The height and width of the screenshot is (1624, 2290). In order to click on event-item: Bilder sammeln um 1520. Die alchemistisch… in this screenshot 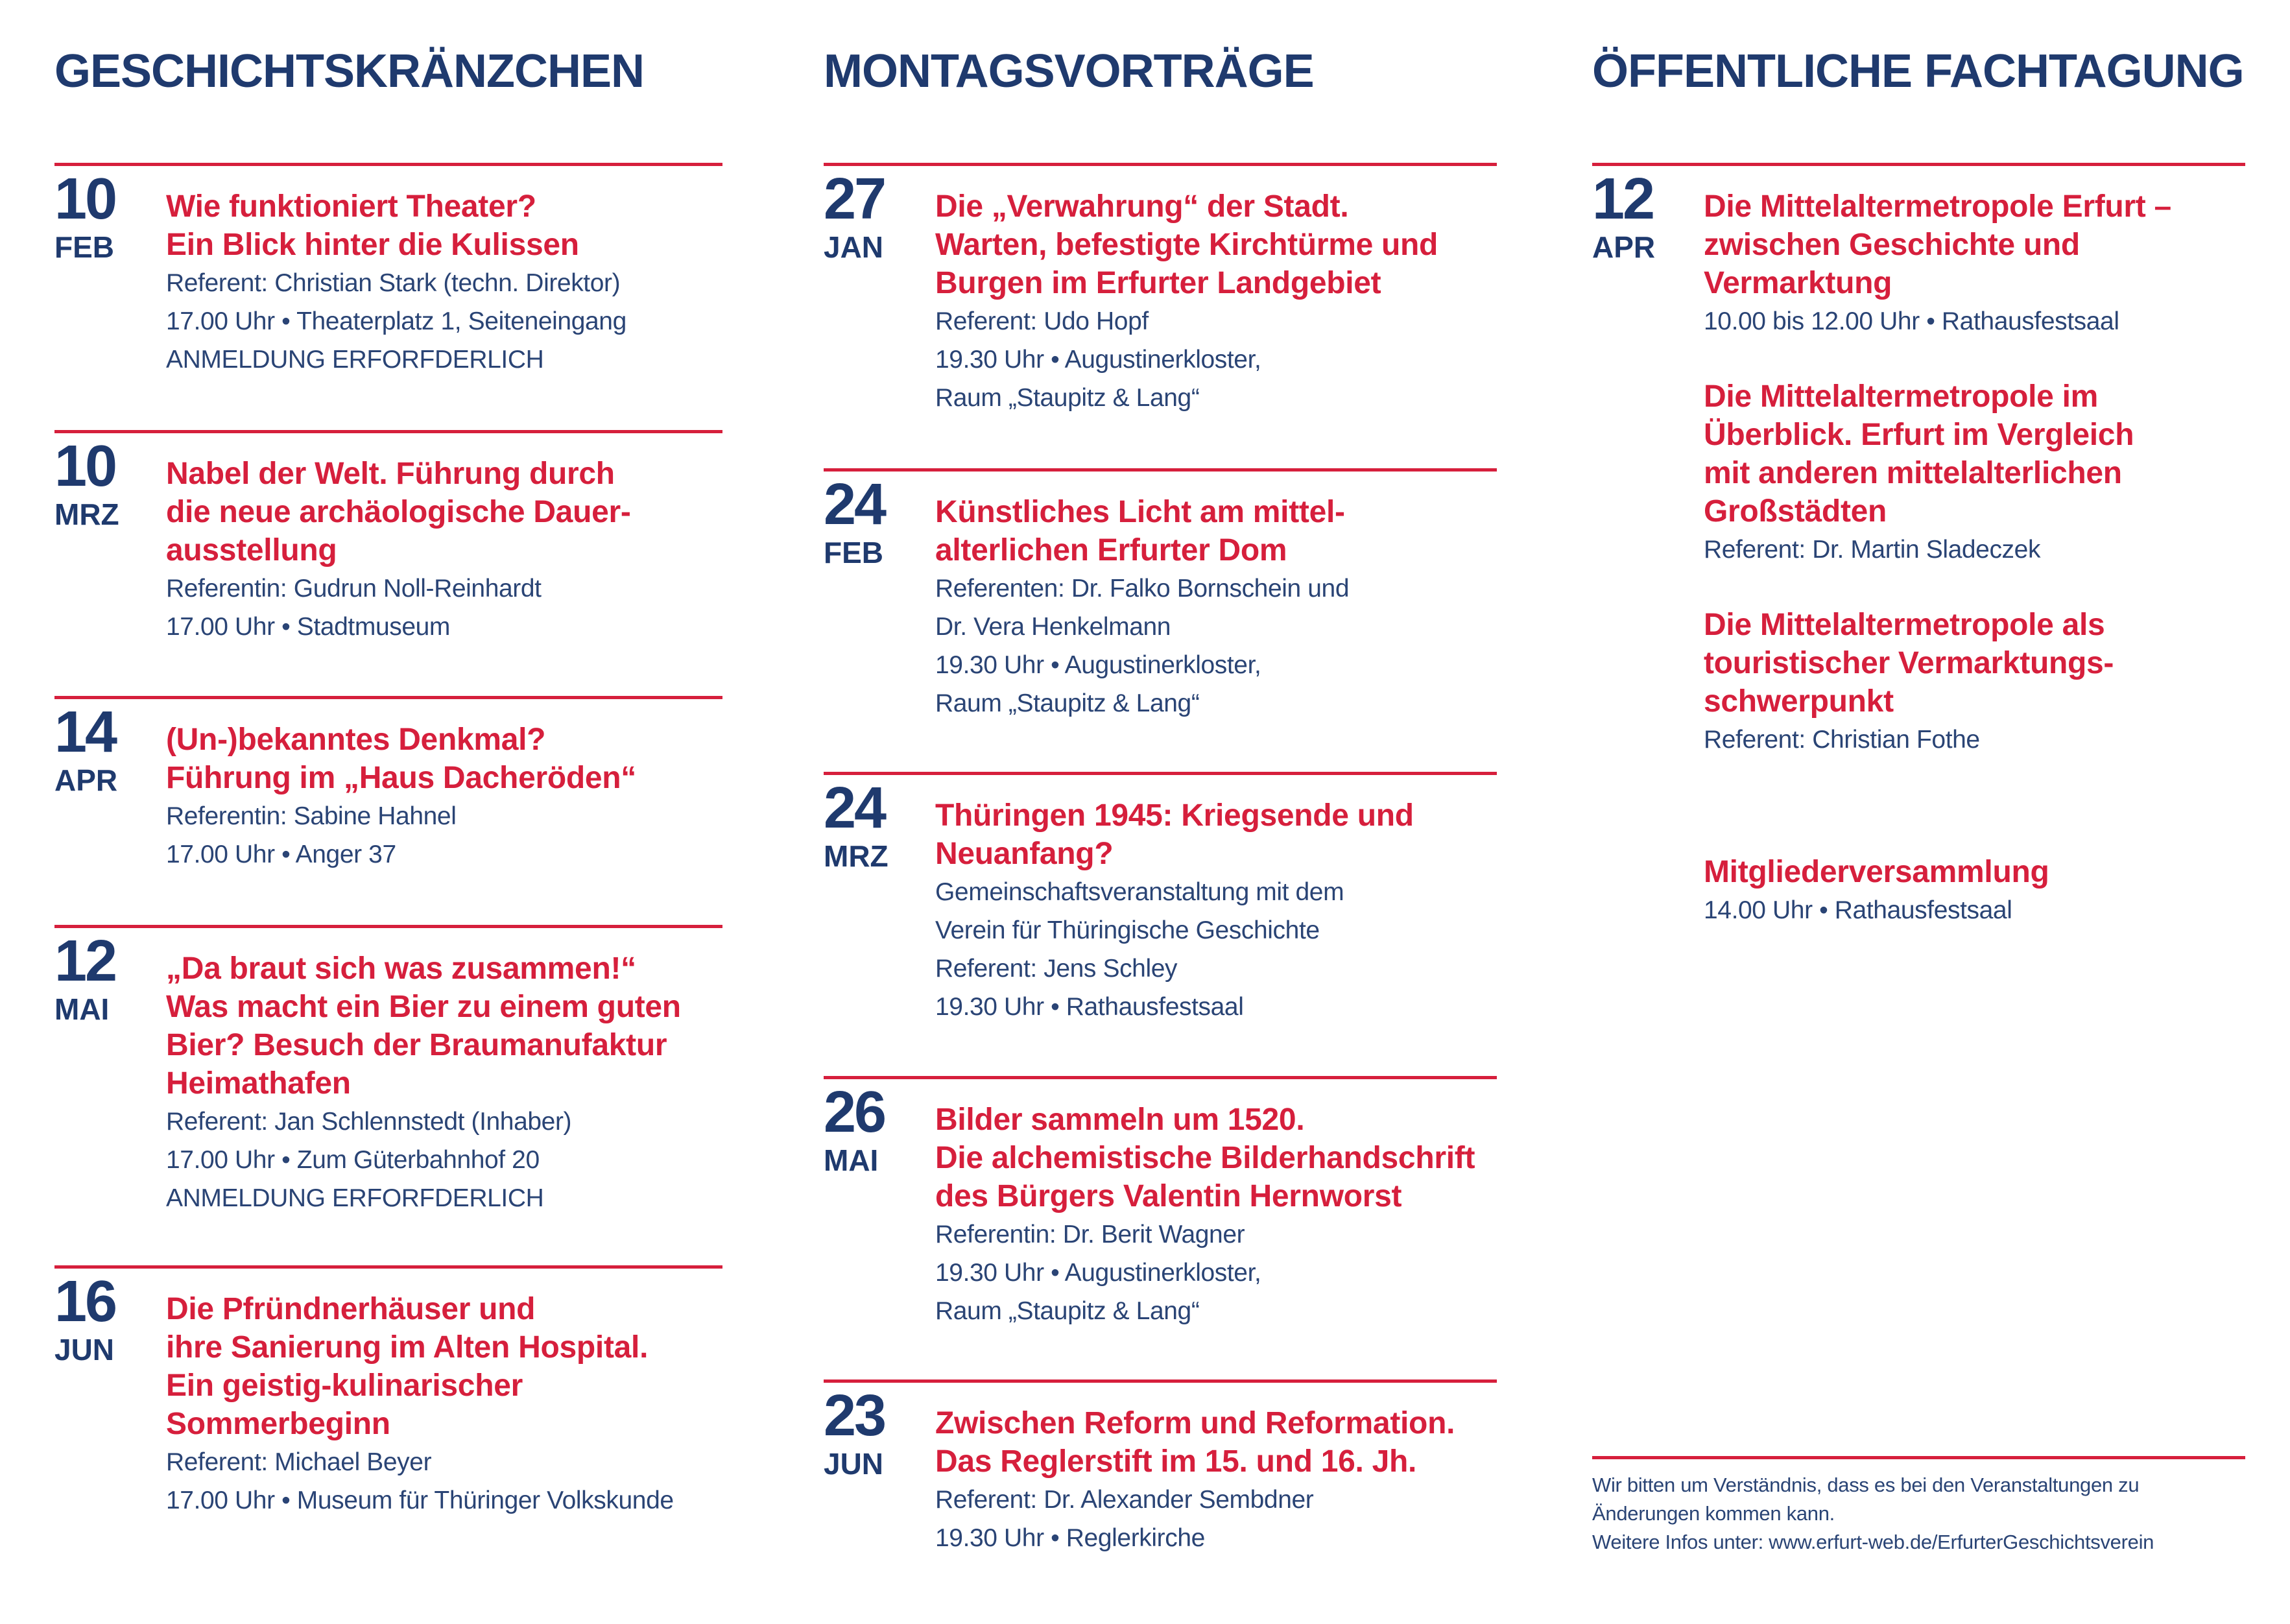, I will do `click(1205, 1215)`.